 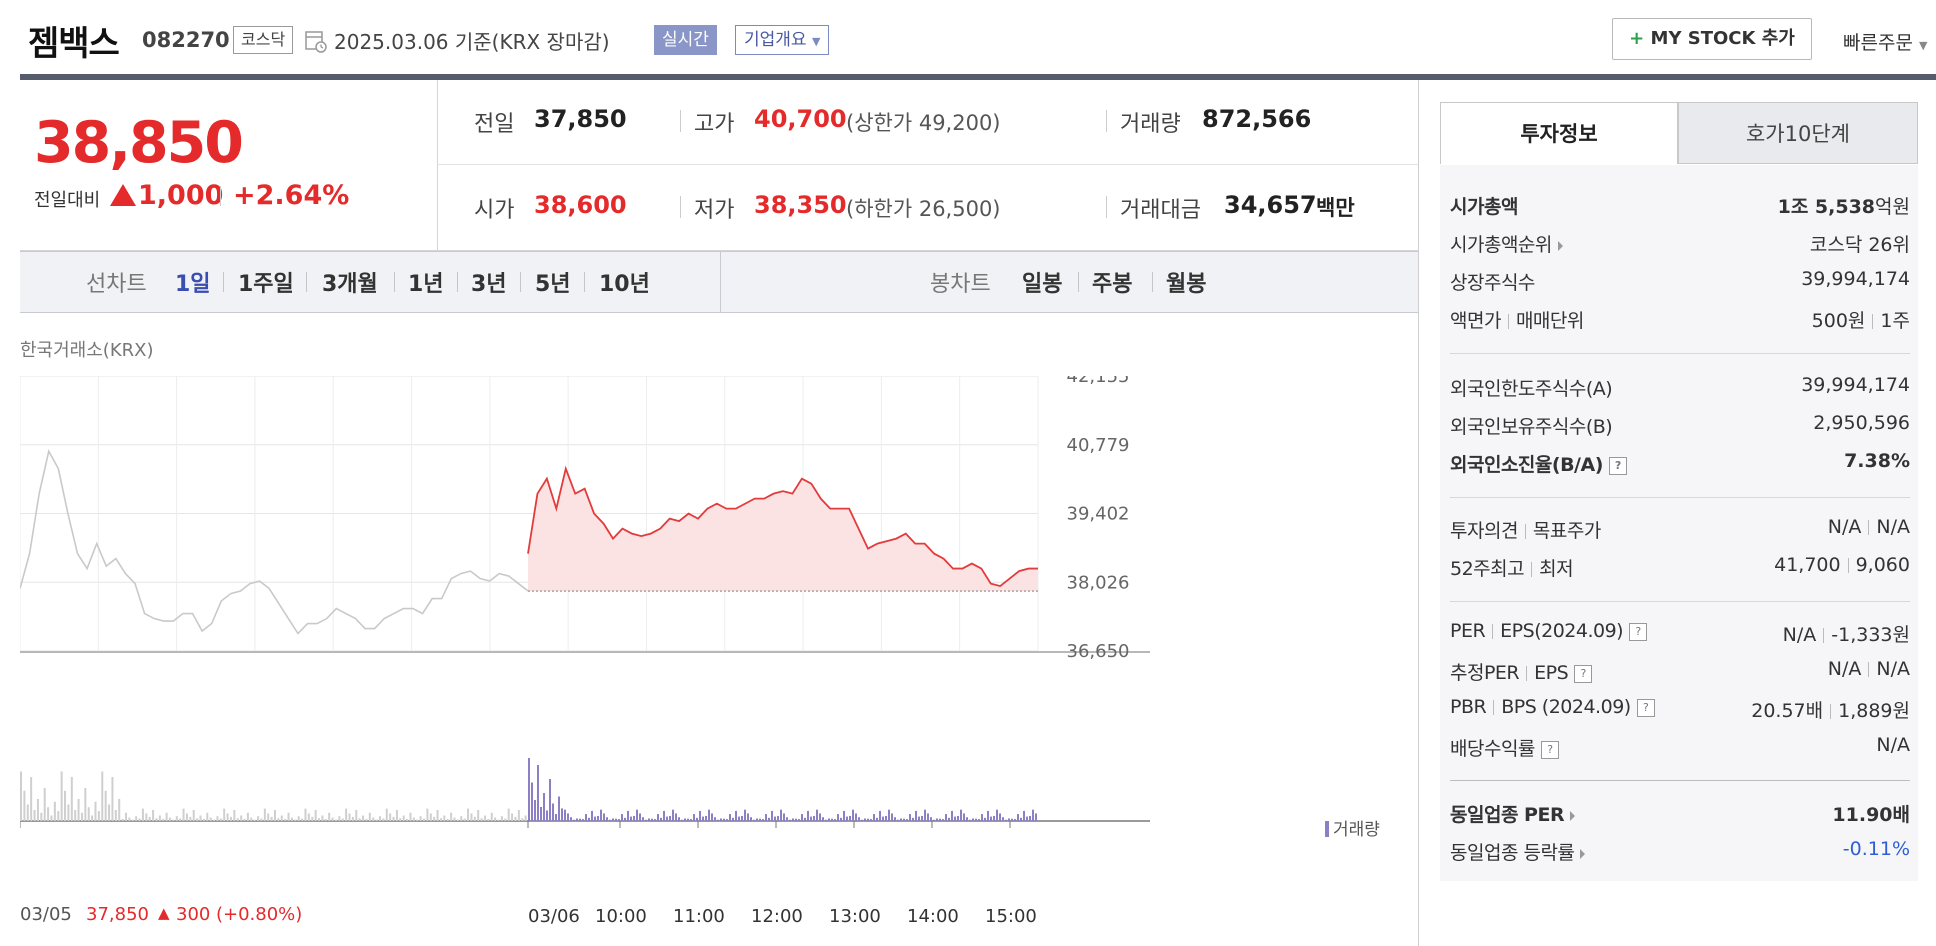 What do you see at coordinates (621, 916) in the screenshot?
I see `x-tick-label: 10:00` at bounding box center [621, 916].